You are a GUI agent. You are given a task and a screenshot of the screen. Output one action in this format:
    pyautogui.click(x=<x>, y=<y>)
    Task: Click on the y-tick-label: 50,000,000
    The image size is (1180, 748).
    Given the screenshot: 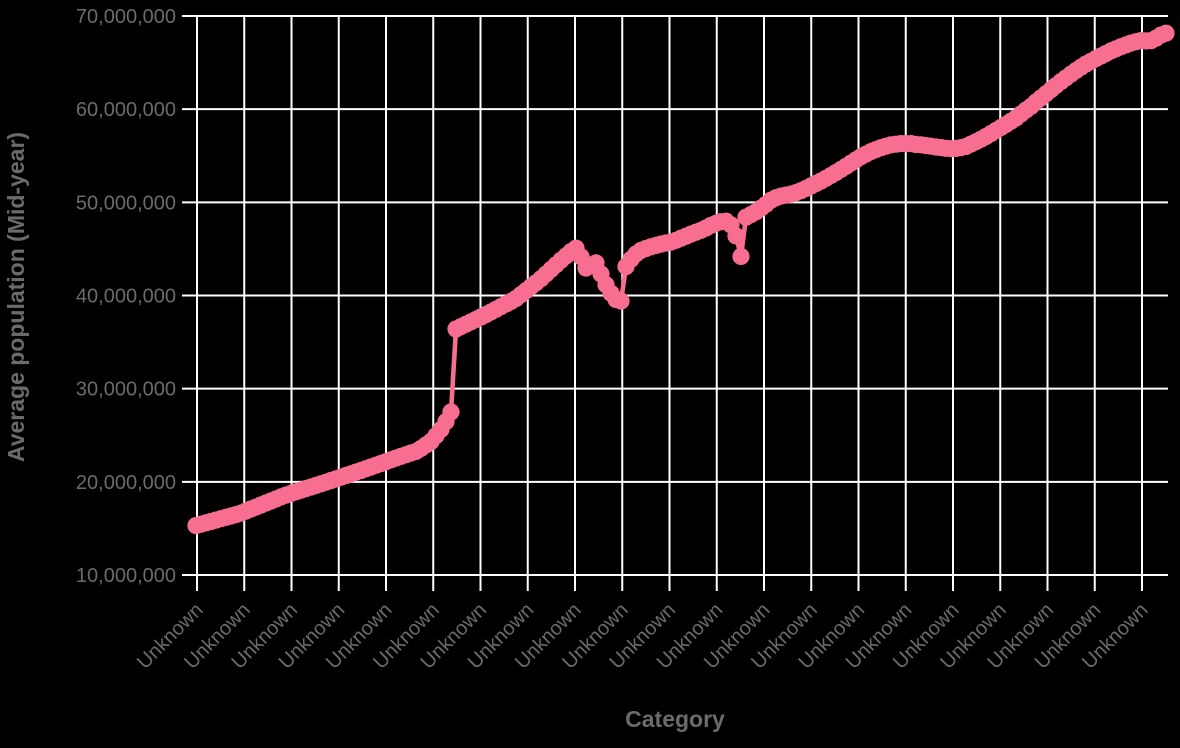 What is the action you would take?
    pyautogui.click(x=126, y=203)
    